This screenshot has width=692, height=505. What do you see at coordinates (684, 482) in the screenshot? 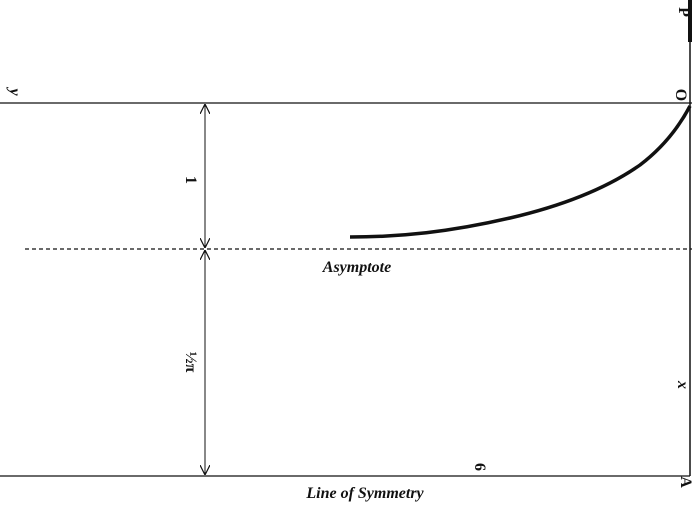
I see `point-label: A` at bounding box center [684, 482].